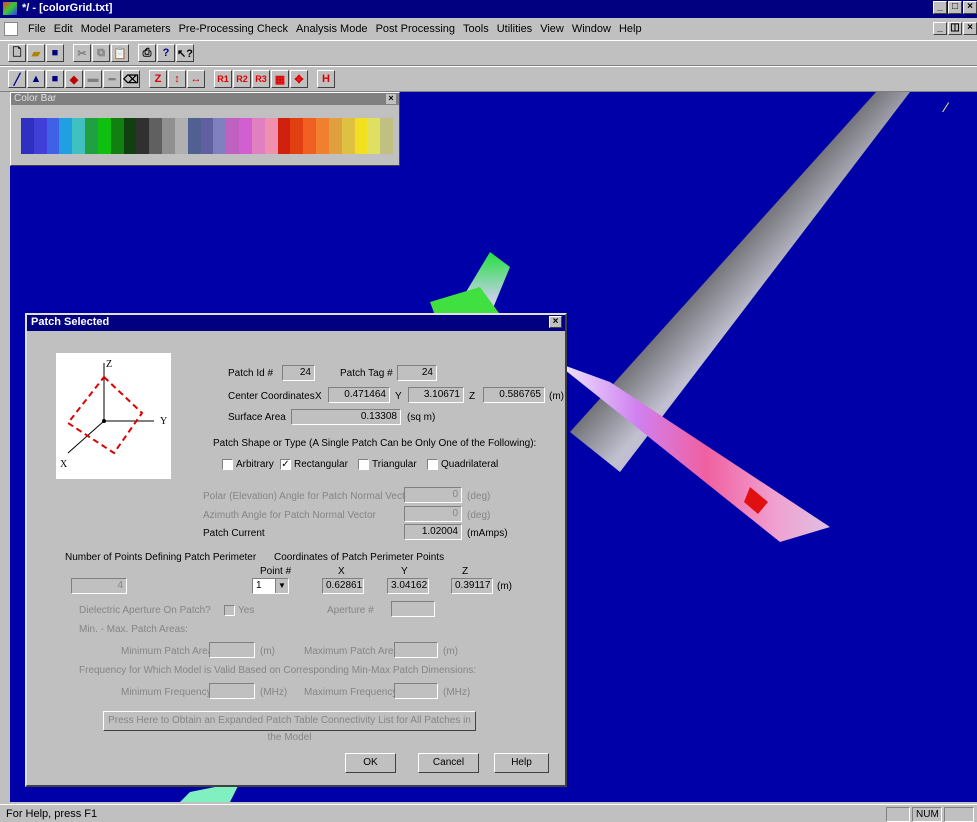 This screenshot has height=822, width=977. Describe the element at coordinates (281, 586) in the screenshot. I see `chevron-down-icon: ▼` at that location.